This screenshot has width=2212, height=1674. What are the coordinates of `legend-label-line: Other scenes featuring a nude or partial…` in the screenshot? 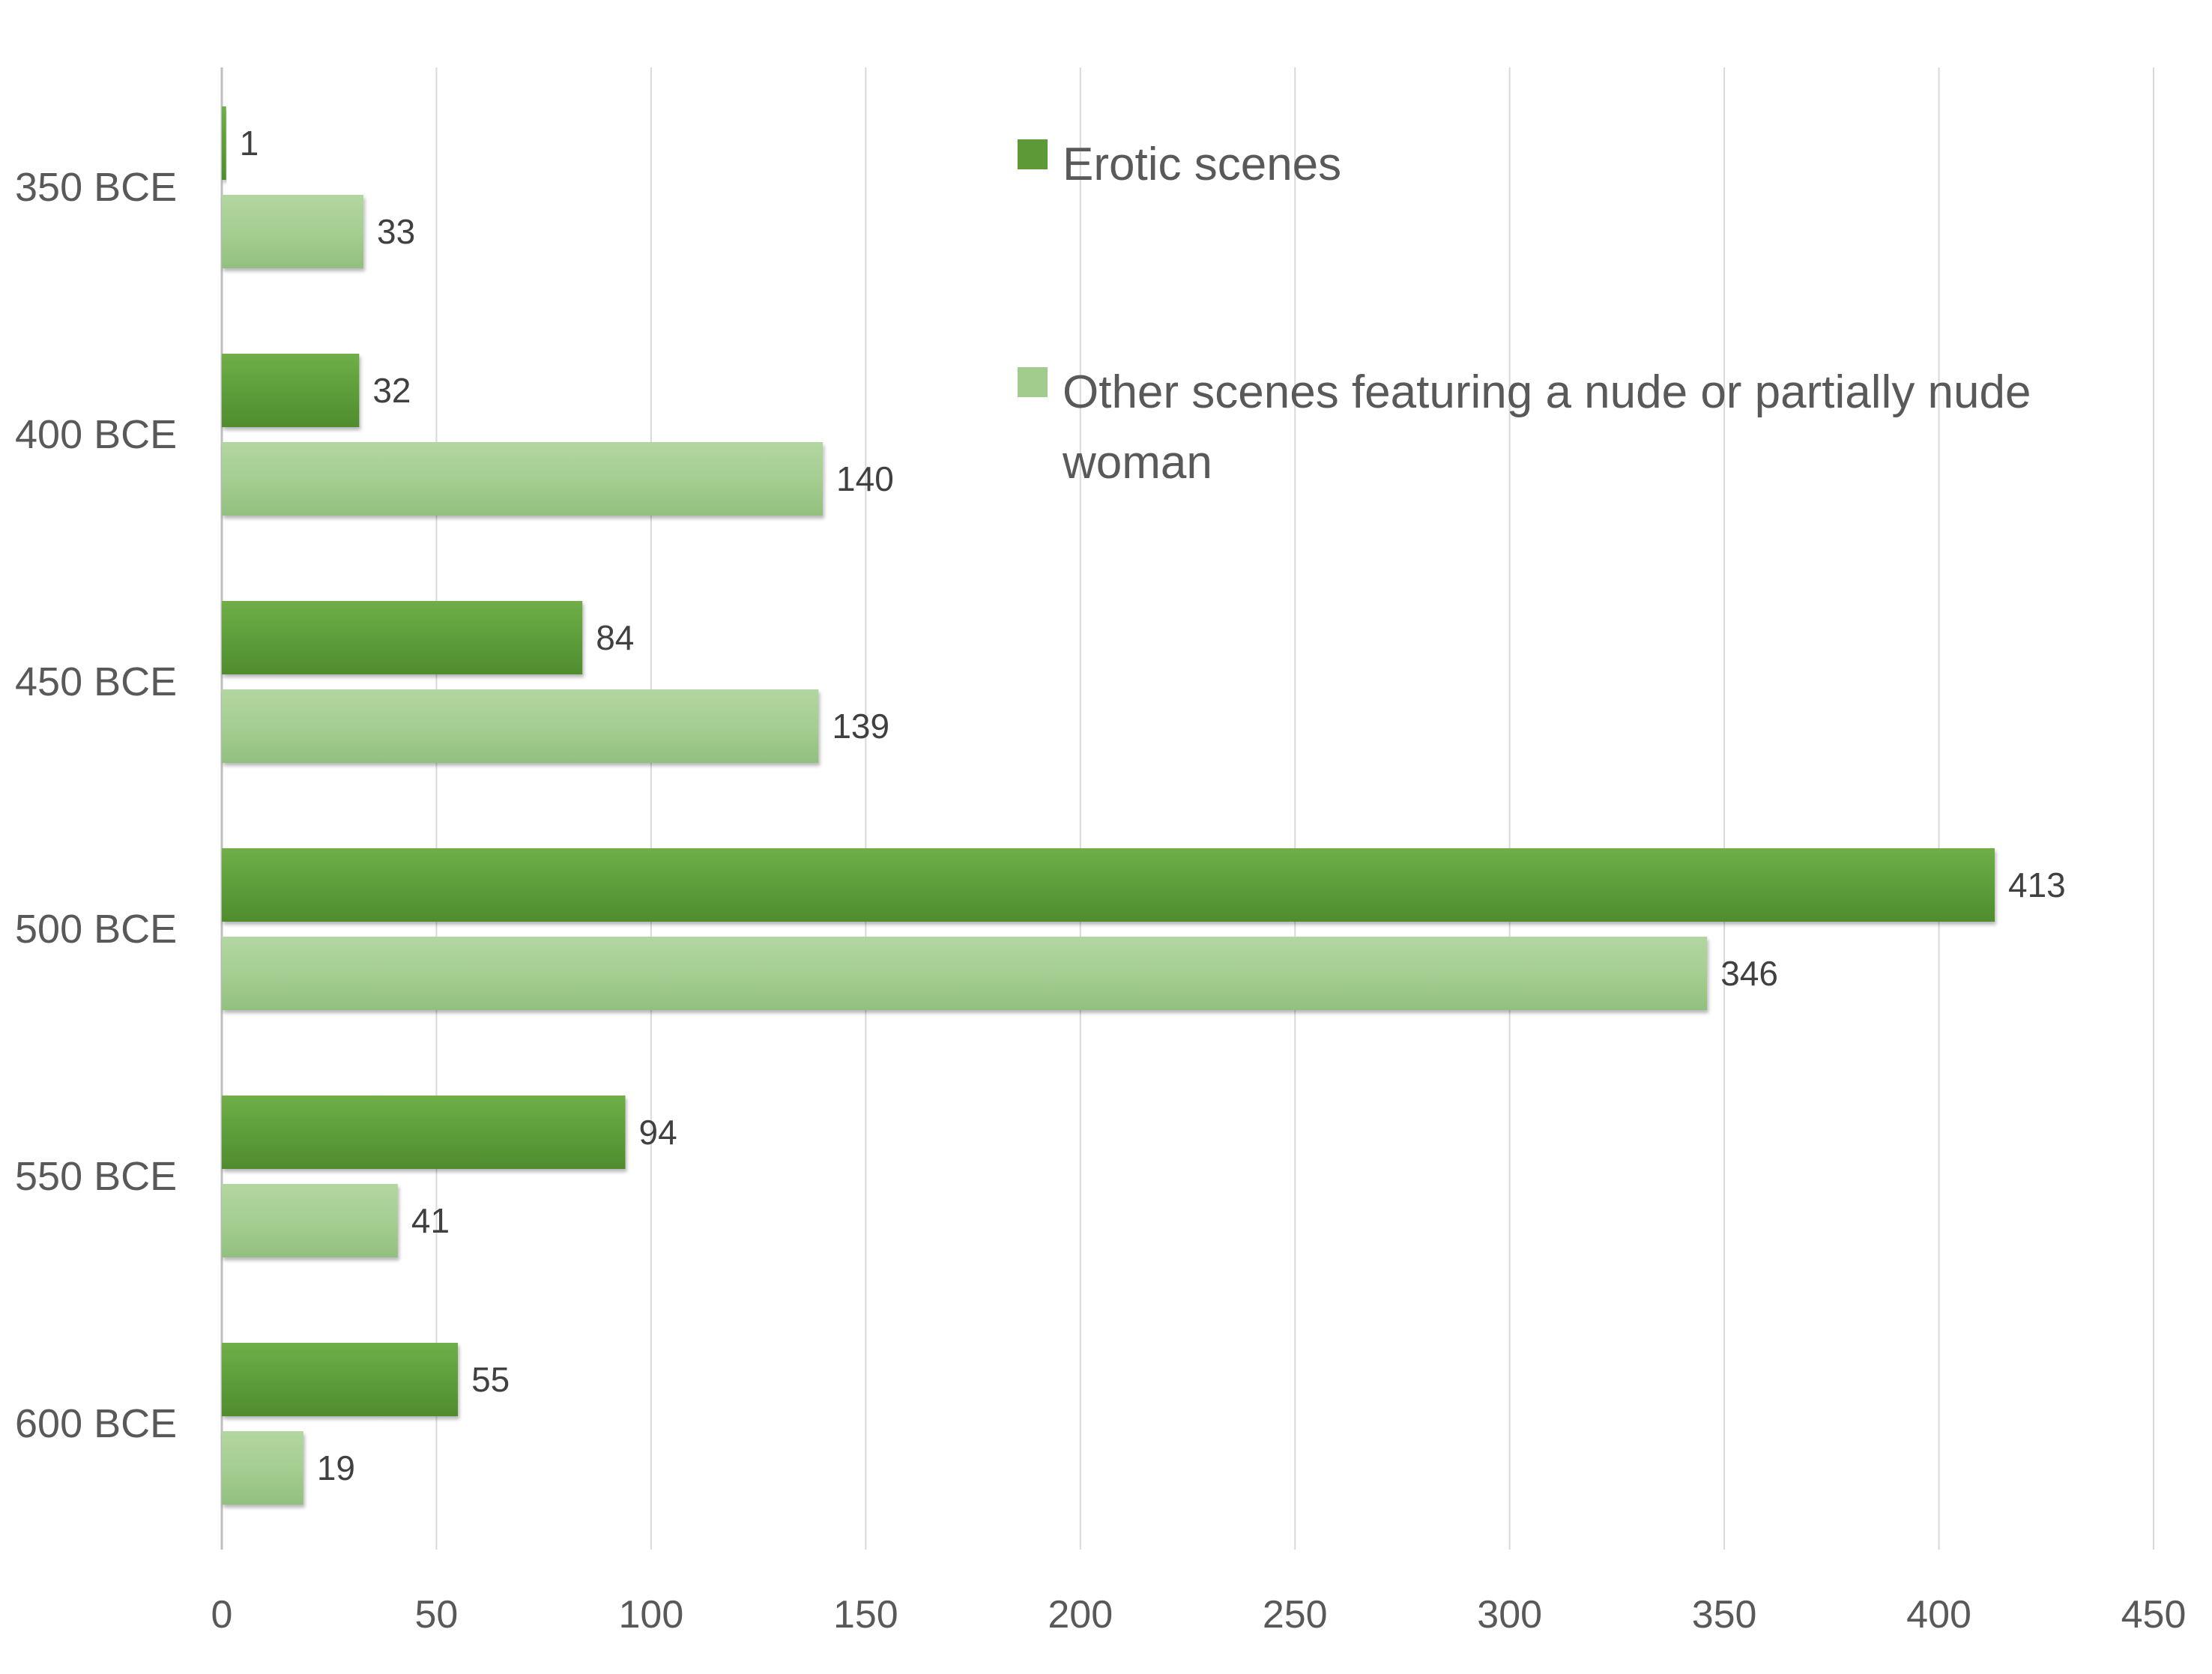 It's located at (1547, 392).